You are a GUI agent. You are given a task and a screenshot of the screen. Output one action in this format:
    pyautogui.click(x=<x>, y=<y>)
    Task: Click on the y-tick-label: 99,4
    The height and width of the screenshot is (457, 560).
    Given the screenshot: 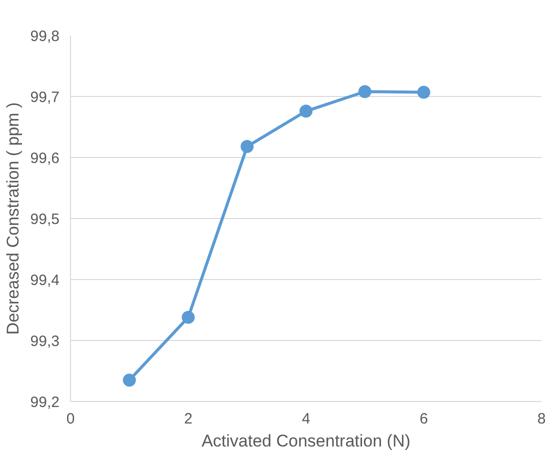 What is the action you would take?
    pyautogui.click(x=45, y=280)
    